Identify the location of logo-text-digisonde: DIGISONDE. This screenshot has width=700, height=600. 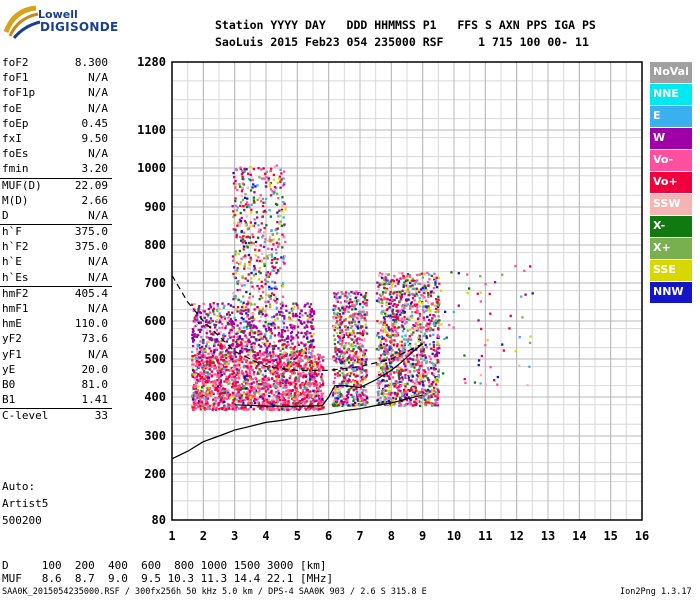
(79, 27).